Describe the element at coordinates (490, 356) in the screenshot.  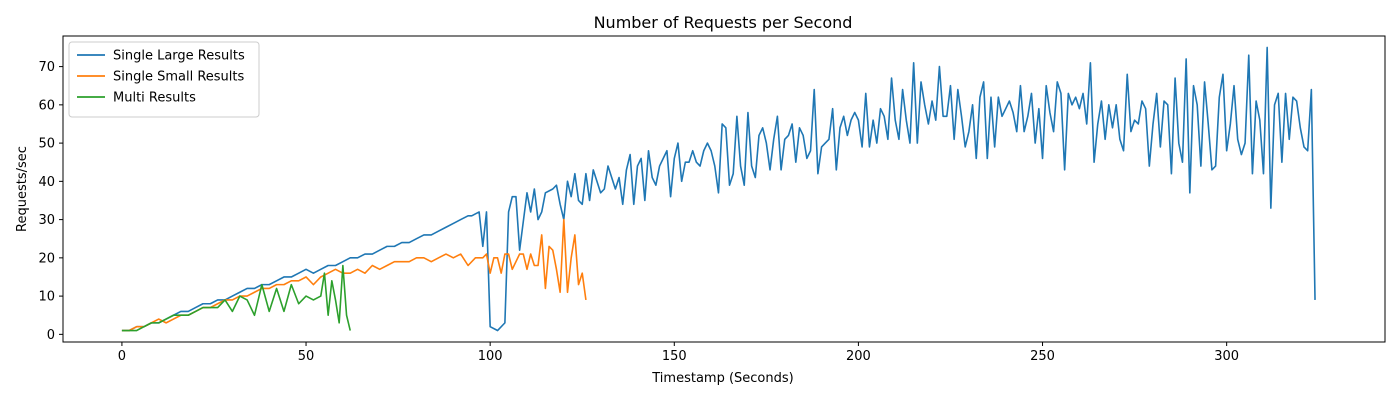
I see `x-tick-label: 100` at that location.